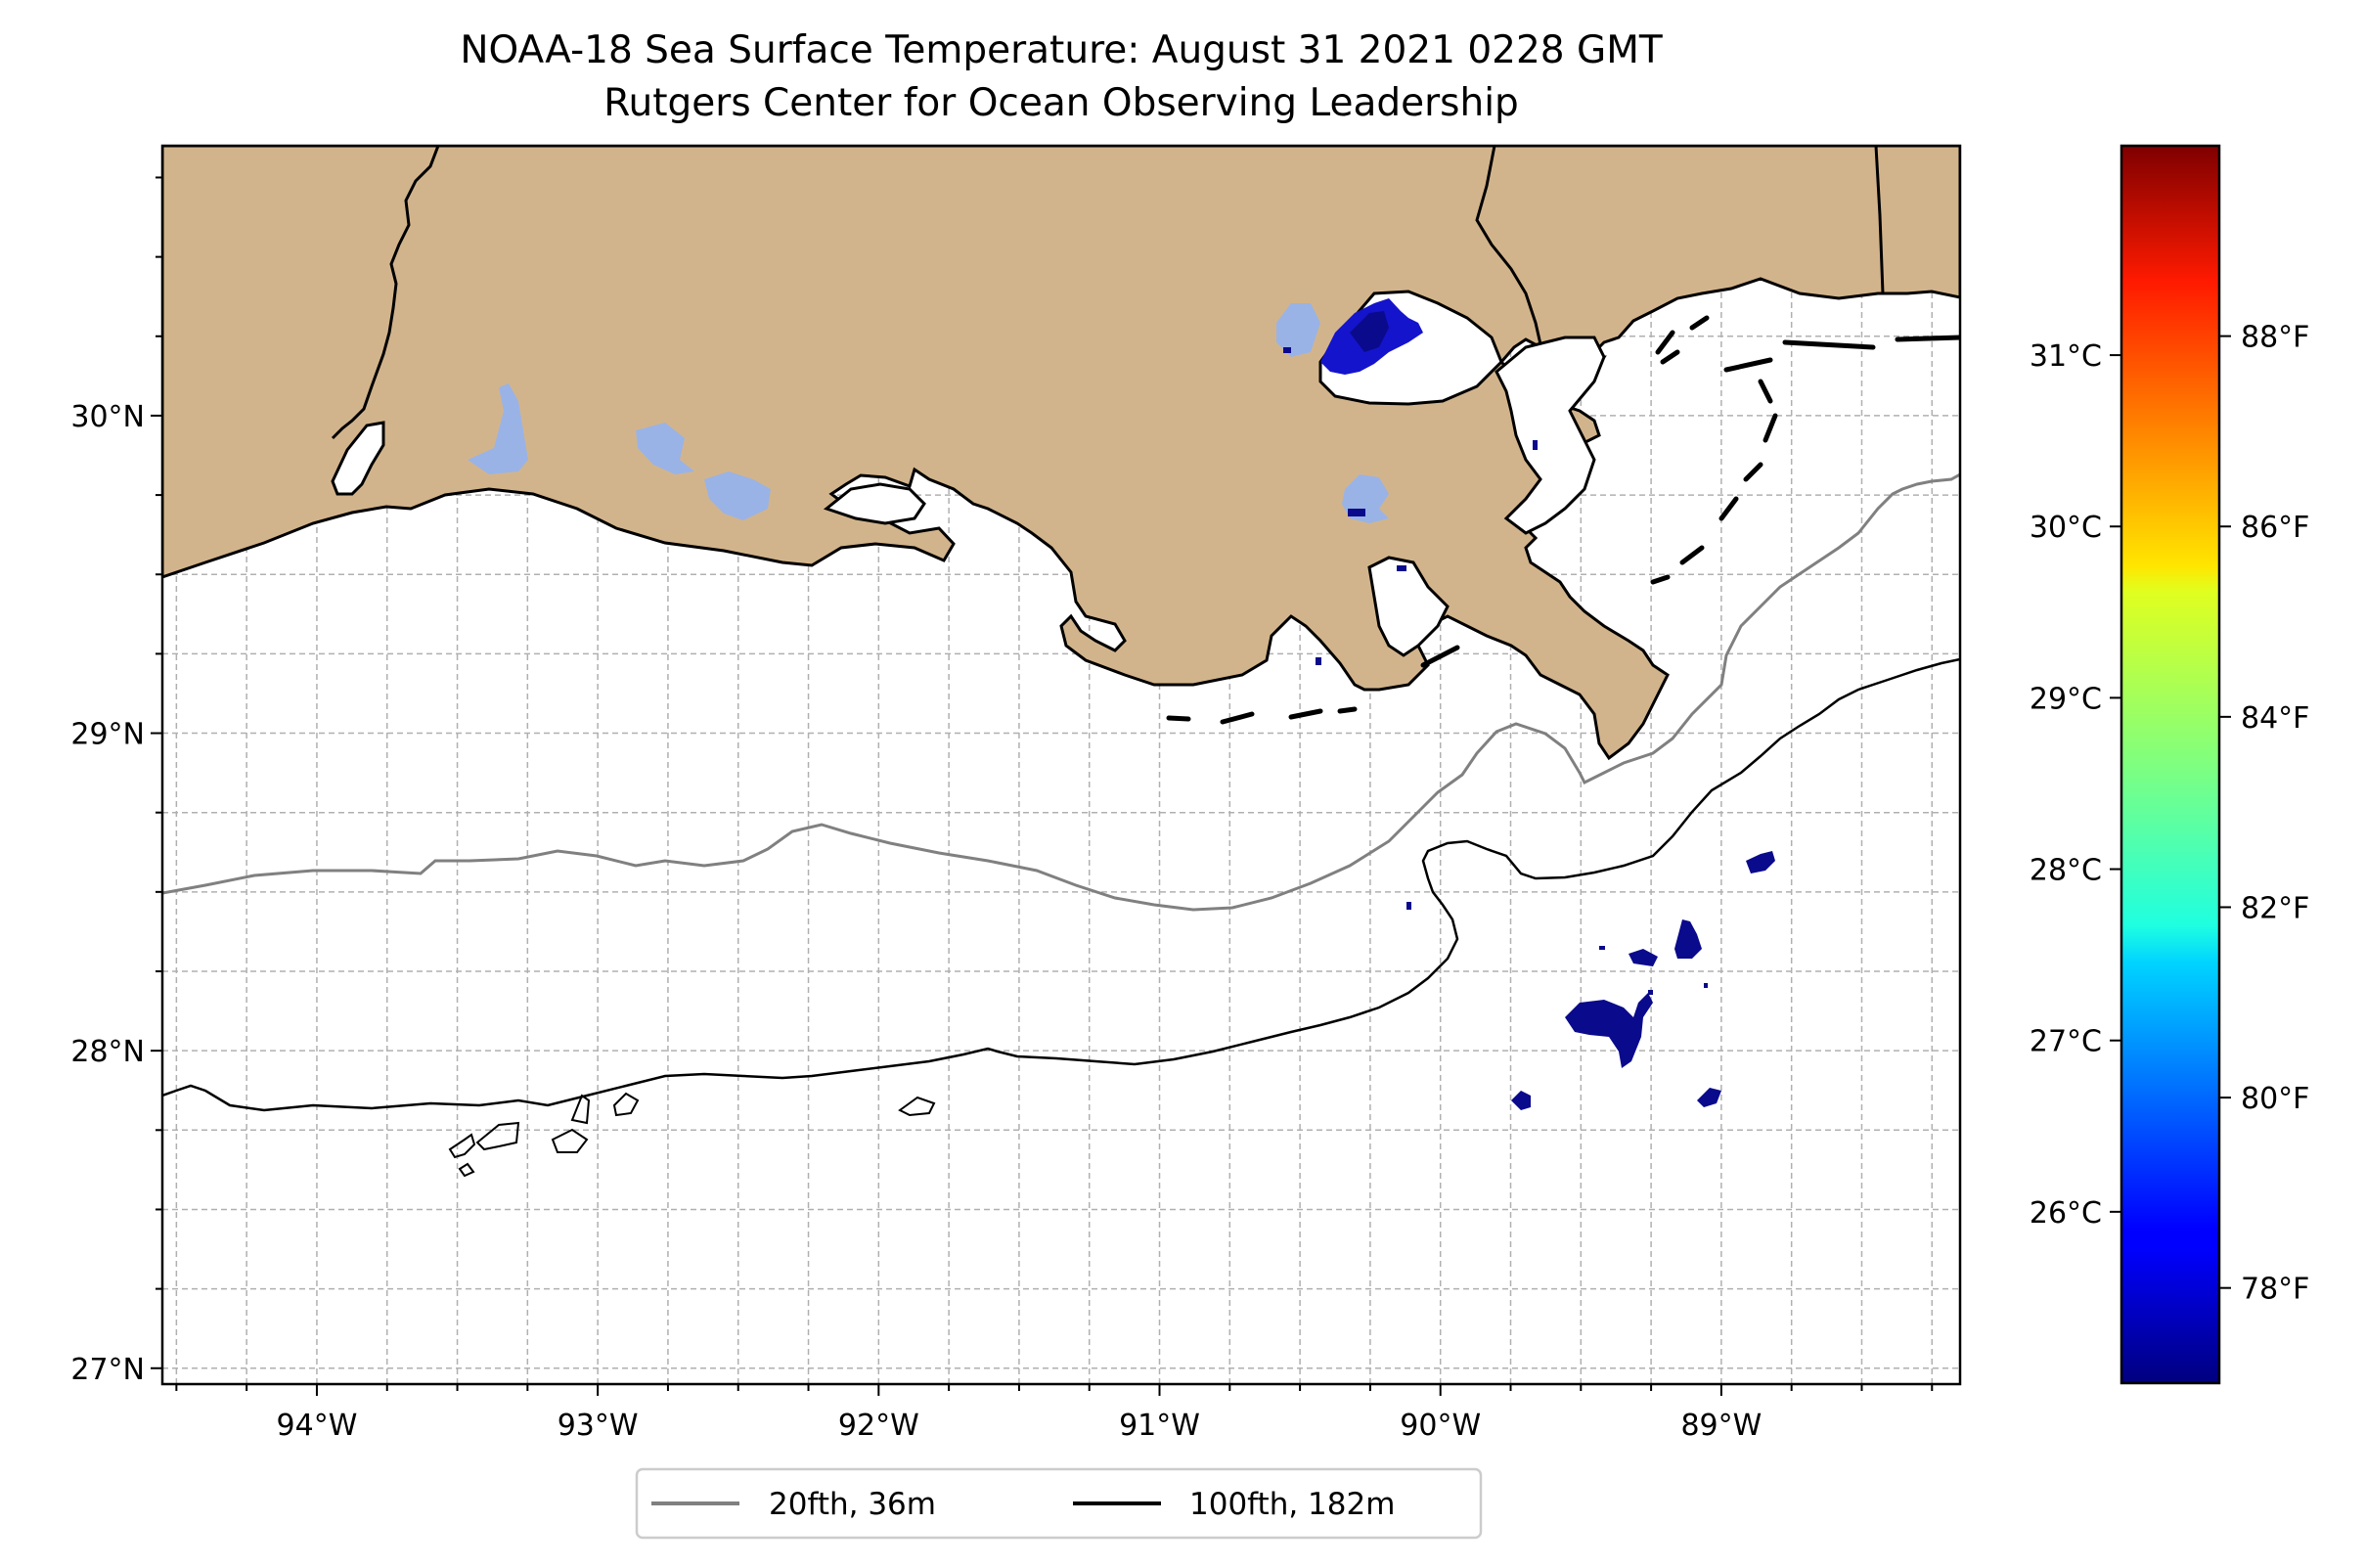 The height and width of the screenshot is (1568, 2365). I want to click on celsius-tick-label: 29°C, so click(2066, 699).